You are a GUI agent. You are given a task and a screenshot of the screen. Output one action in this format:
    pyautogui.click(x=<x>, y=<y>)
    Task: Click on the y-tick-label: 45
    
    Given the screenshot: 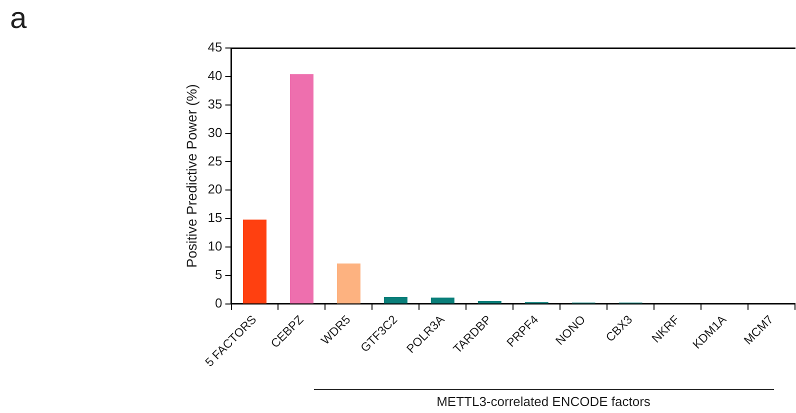 What is the action you would take?
    pyautogui.click(x=215, y=47)
    